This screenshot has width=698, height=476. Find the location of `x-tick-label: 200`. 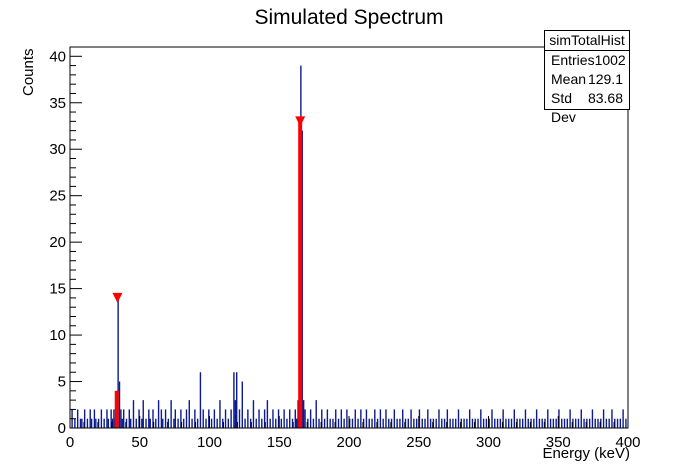

x-tick-label: 200 is located at coordinates (348, 442).